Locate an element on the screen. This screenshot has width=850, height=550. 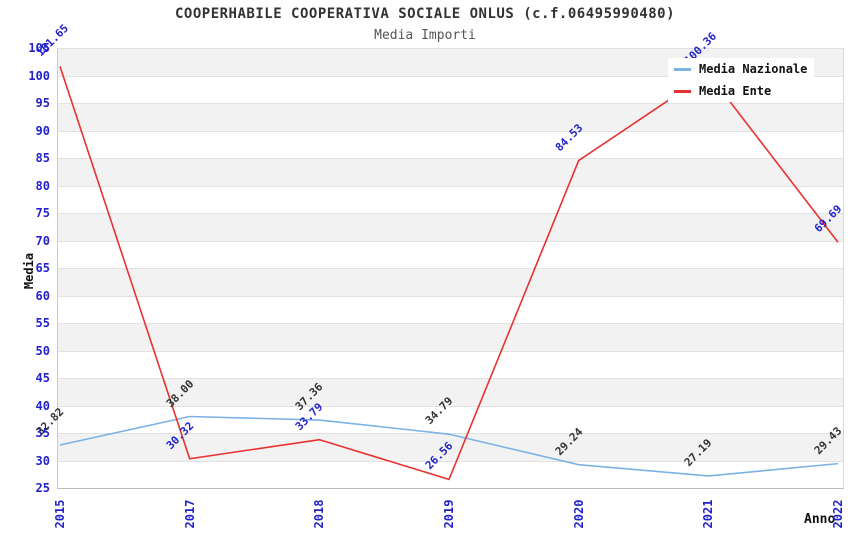
y-tick-label: 45 is located at coordinates (42, 378).